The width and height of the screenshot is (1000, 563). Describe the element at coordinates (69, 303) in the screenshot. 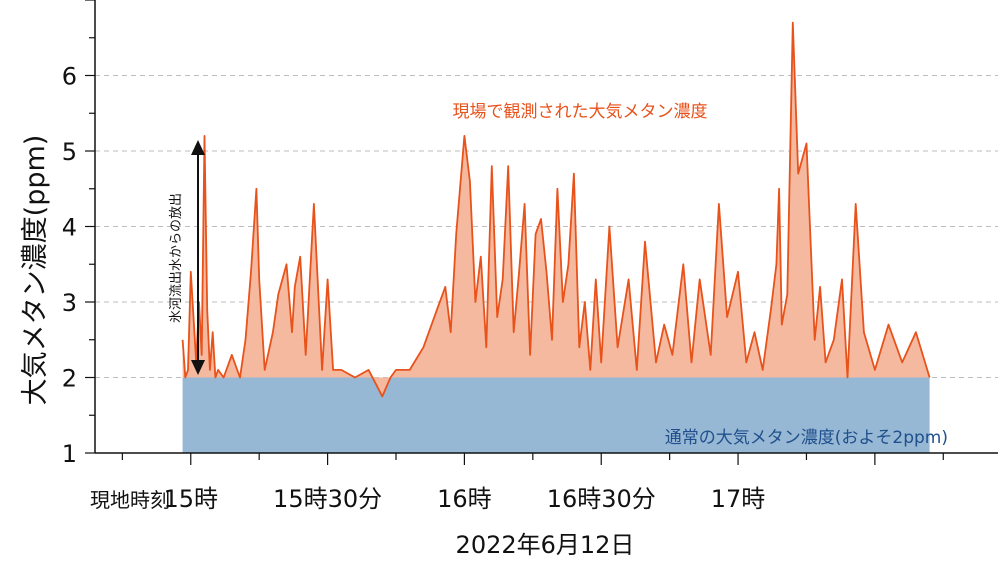

I see `y-tick-label-3: 3` at that location.